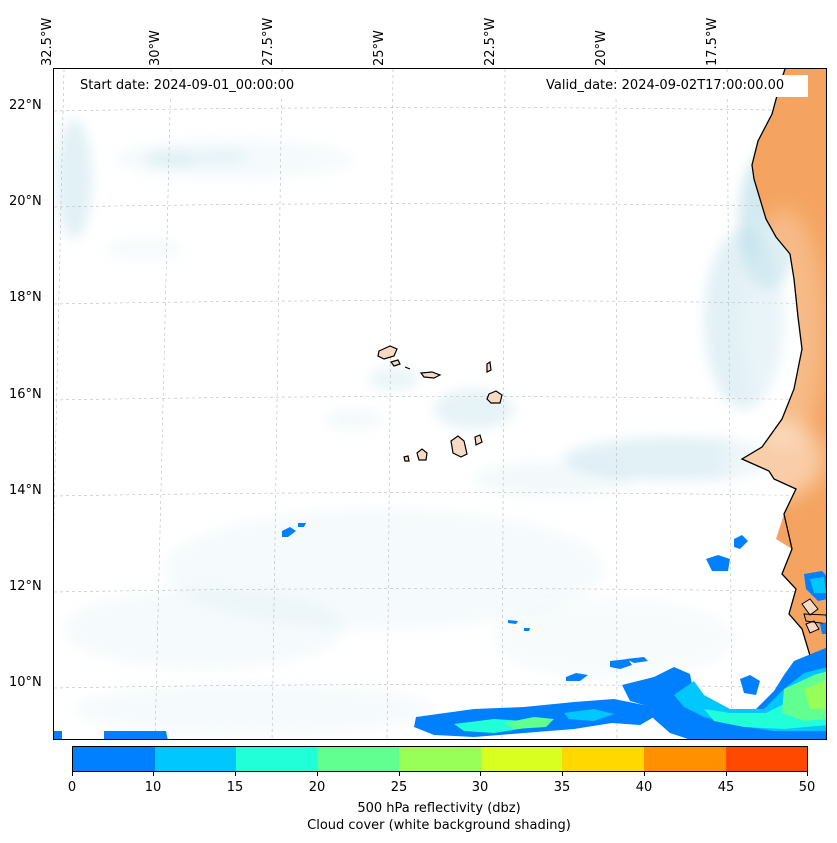  What do you see at coordinates (317, 787) in the screenshot?
I see `colorbar-tick-label: 20` at bounding box center [317, 787].